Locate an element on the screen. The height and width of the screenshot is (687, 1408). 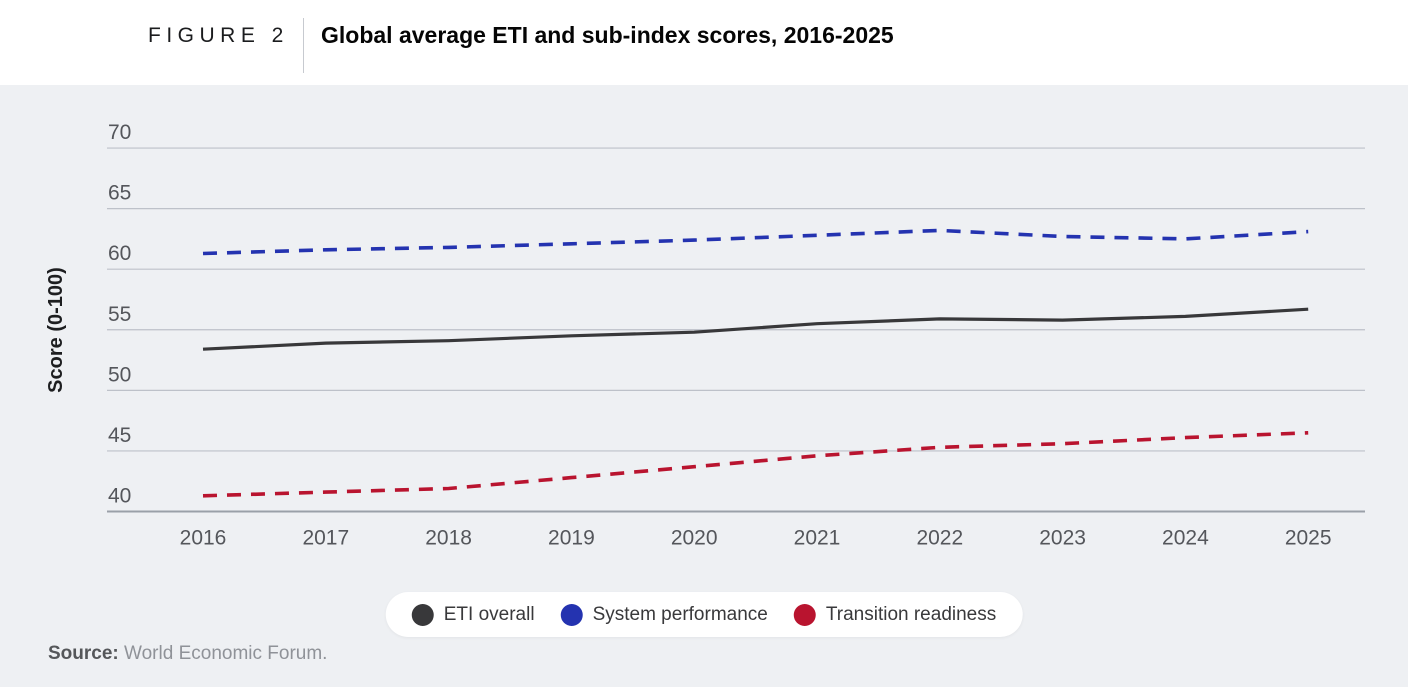
x-tick-label: 2018 is located at coordinates (448, 538).